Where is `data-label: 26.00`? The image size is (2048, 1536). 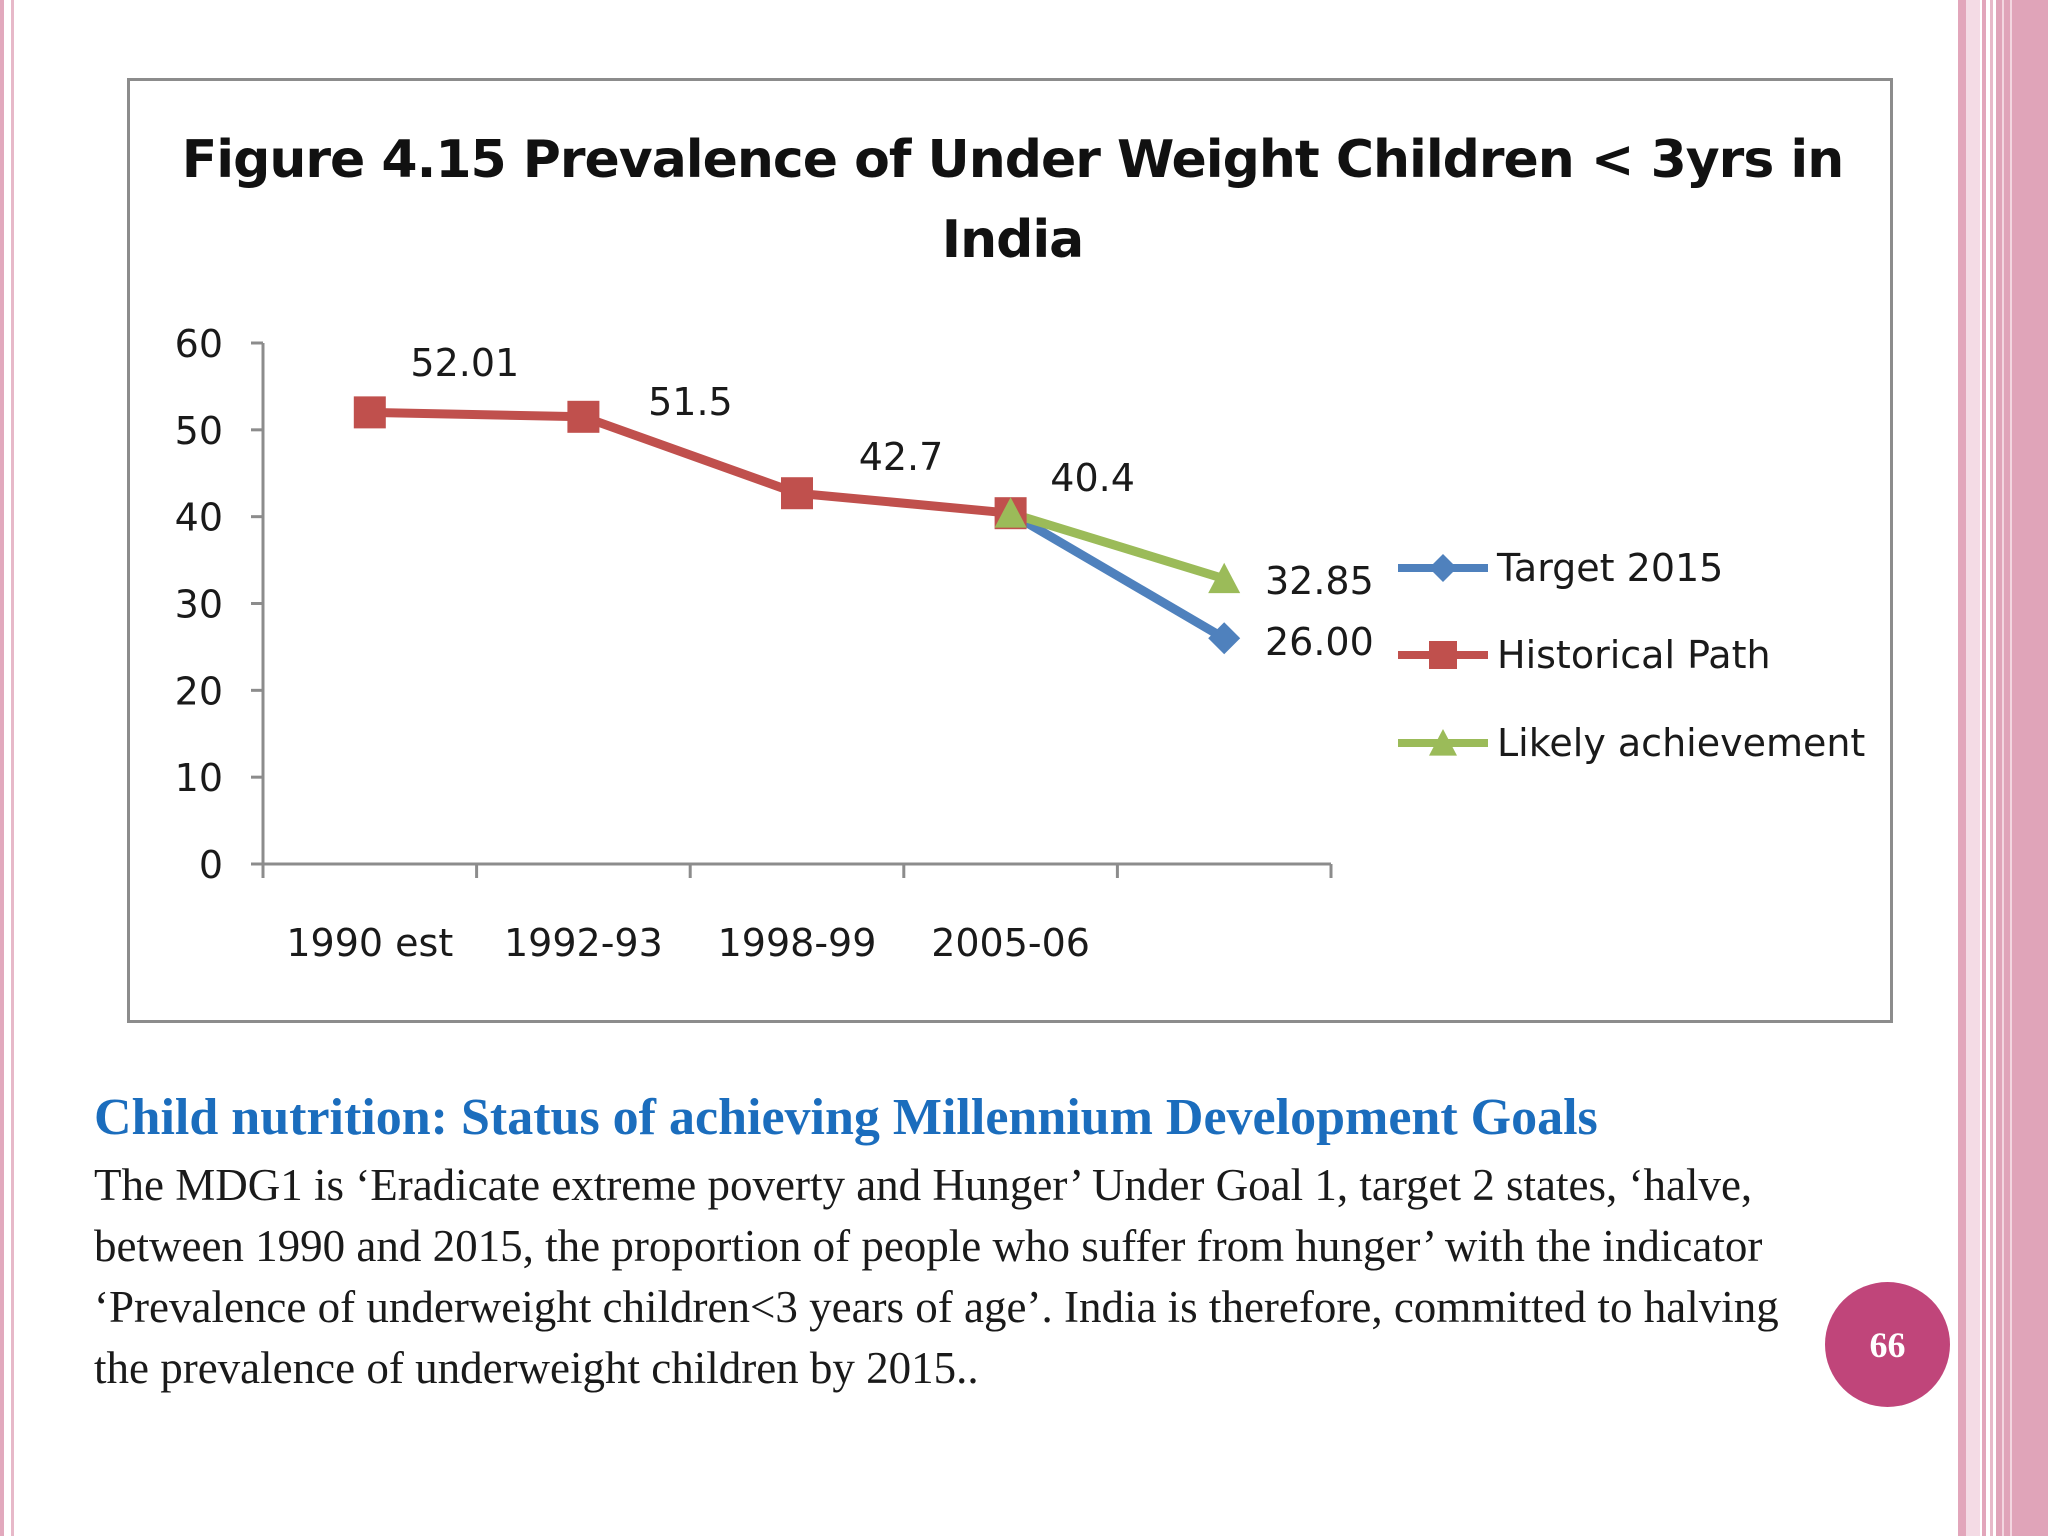
data-label: 26.00 is located at coordinates (1319, 642).